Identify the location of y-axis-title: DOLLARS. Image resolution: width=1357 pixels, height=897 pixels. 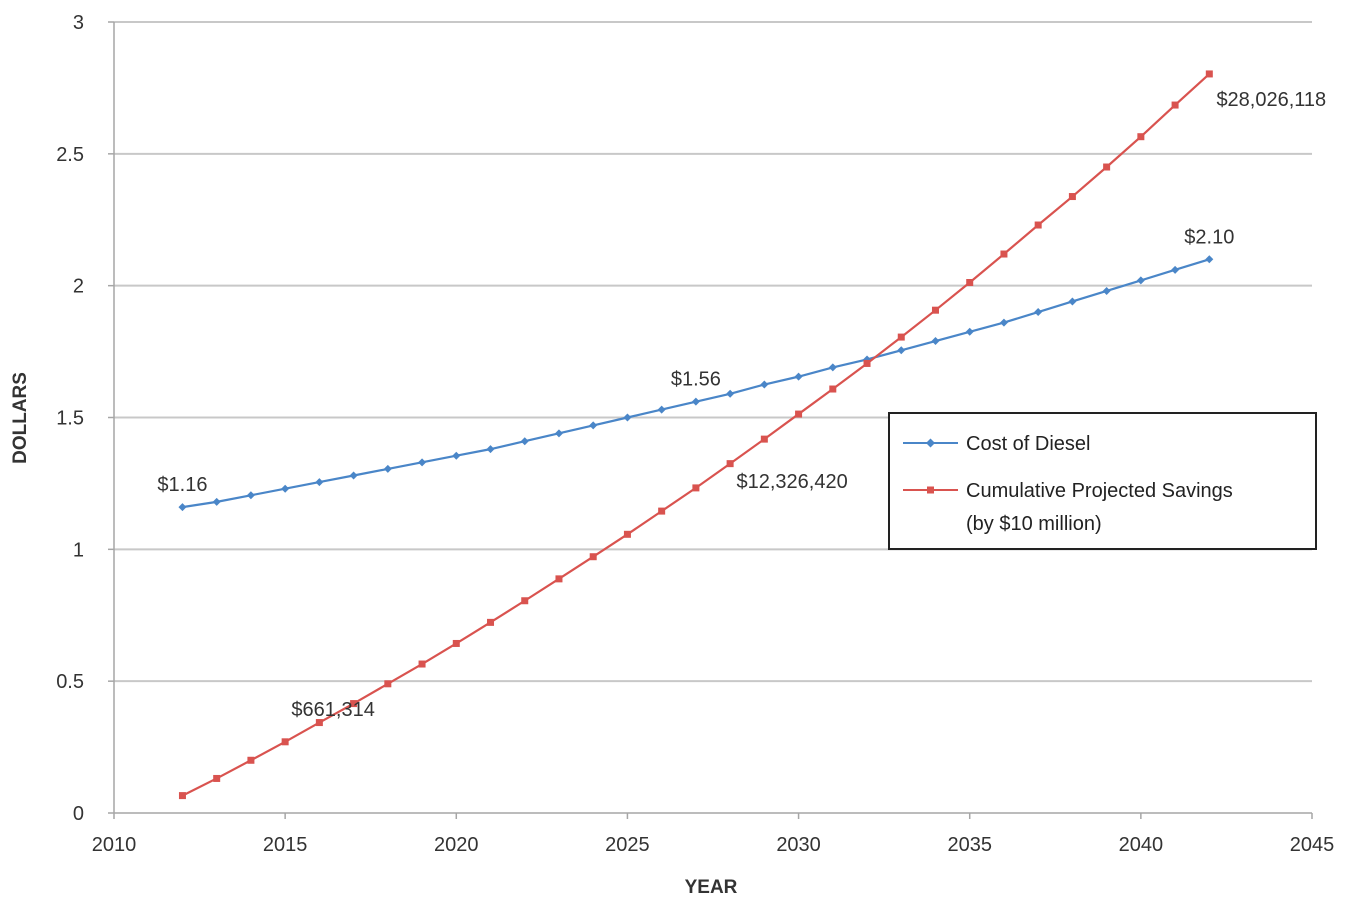
(20, 418).